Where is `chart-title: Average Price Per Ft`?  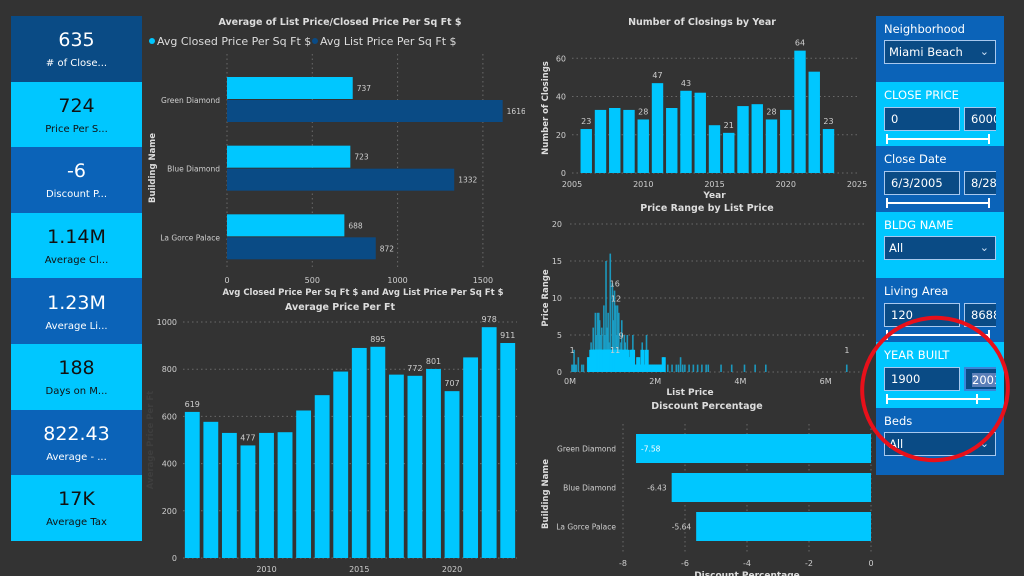
chart-title: Average Price Per Ft is located at coordinates (340, 307).